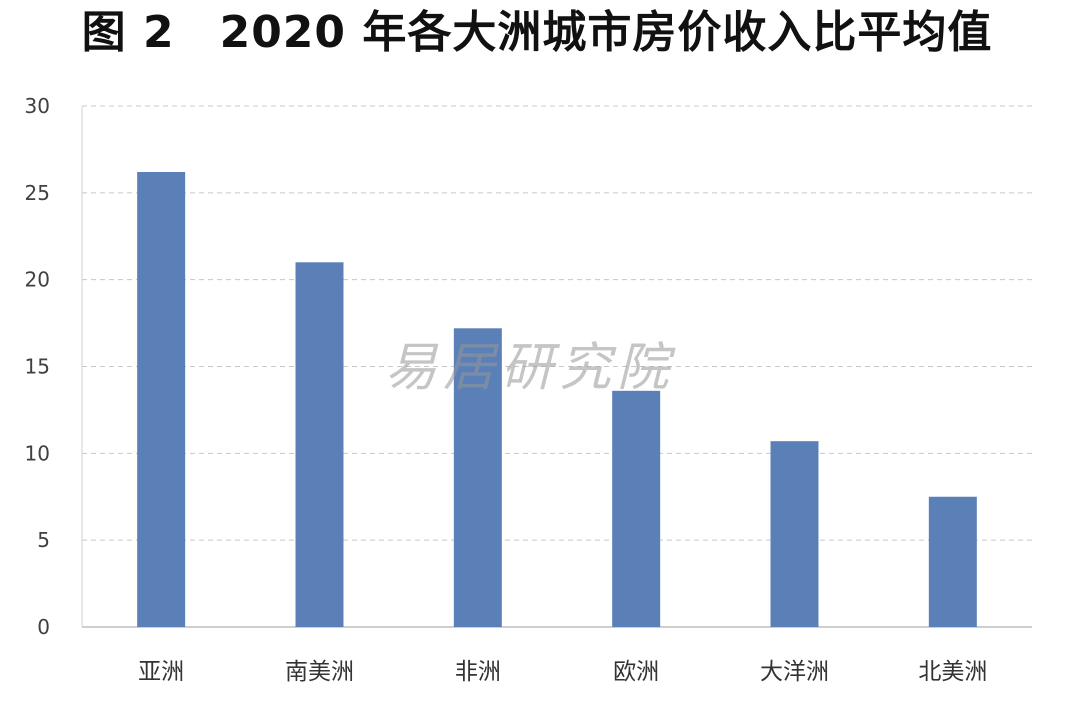  Describe the element at coordinates (952, 672) in the screenshot. I see `x-category-label: 北美洲` at that location.